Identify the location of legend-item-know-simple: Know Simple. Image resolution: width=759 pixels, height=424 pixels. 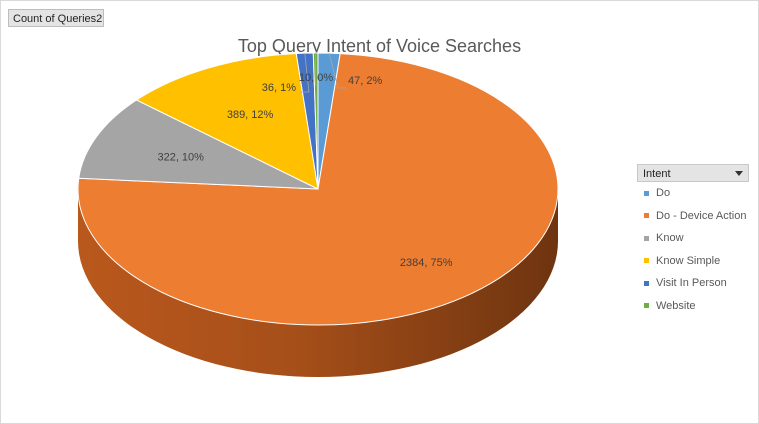
(693, 261).